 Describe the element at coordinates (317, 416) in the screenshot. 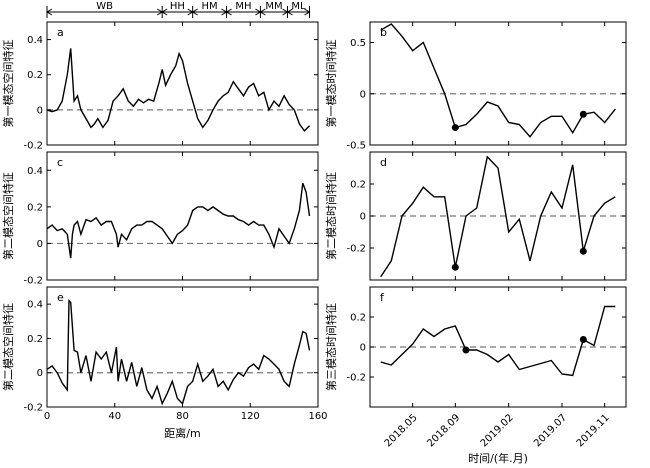

I see `x-tick-label: 160` at that location.